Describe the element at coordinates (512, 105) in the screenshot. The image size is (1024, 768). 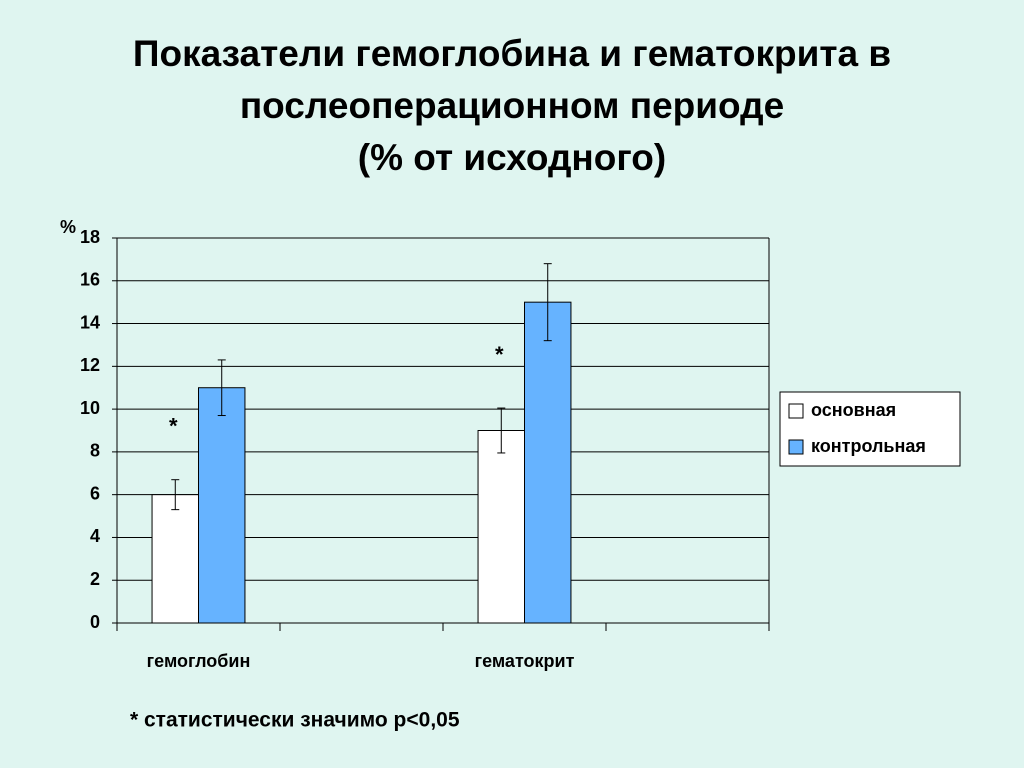
I see `title-line: послеоперационном периоде` at that location.